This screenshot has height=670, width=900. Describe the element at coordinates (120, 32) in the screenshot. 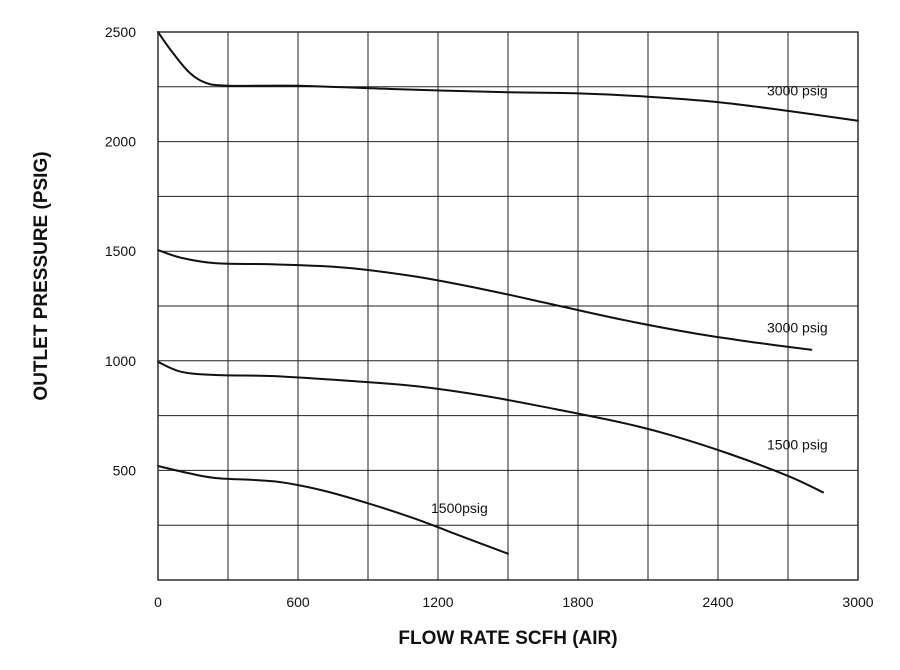

I see `y-tick-label: 2500` at that location.